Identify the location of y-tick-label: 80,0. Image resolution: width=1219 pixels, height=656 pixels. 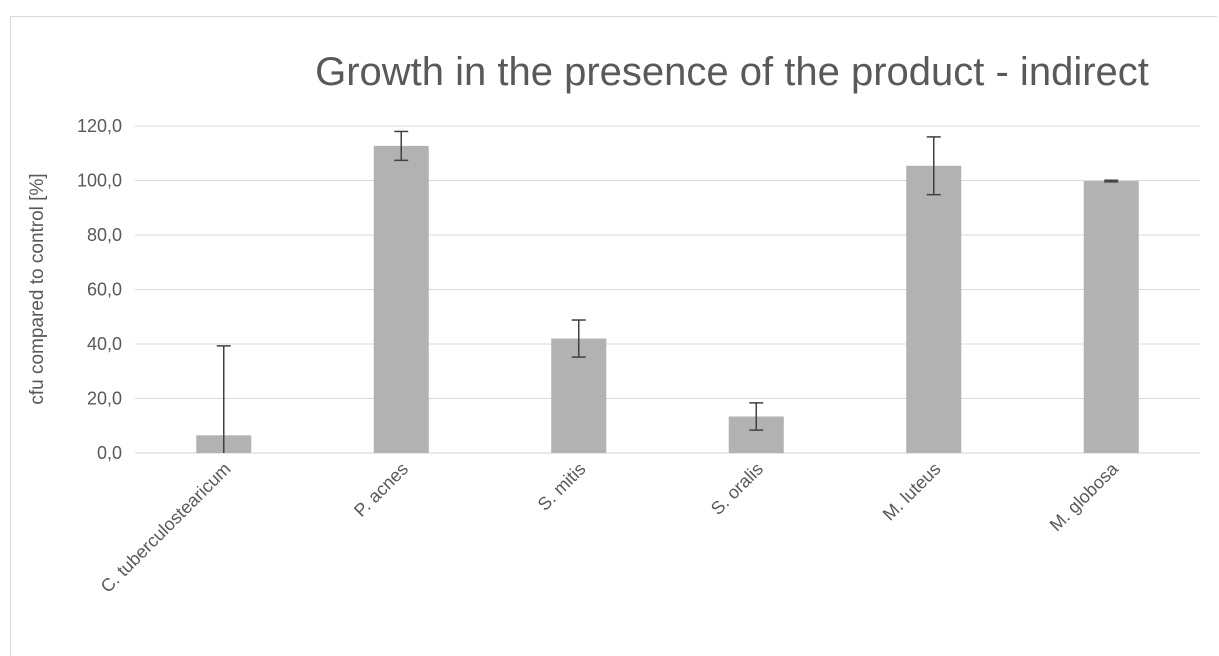
(104, 235).